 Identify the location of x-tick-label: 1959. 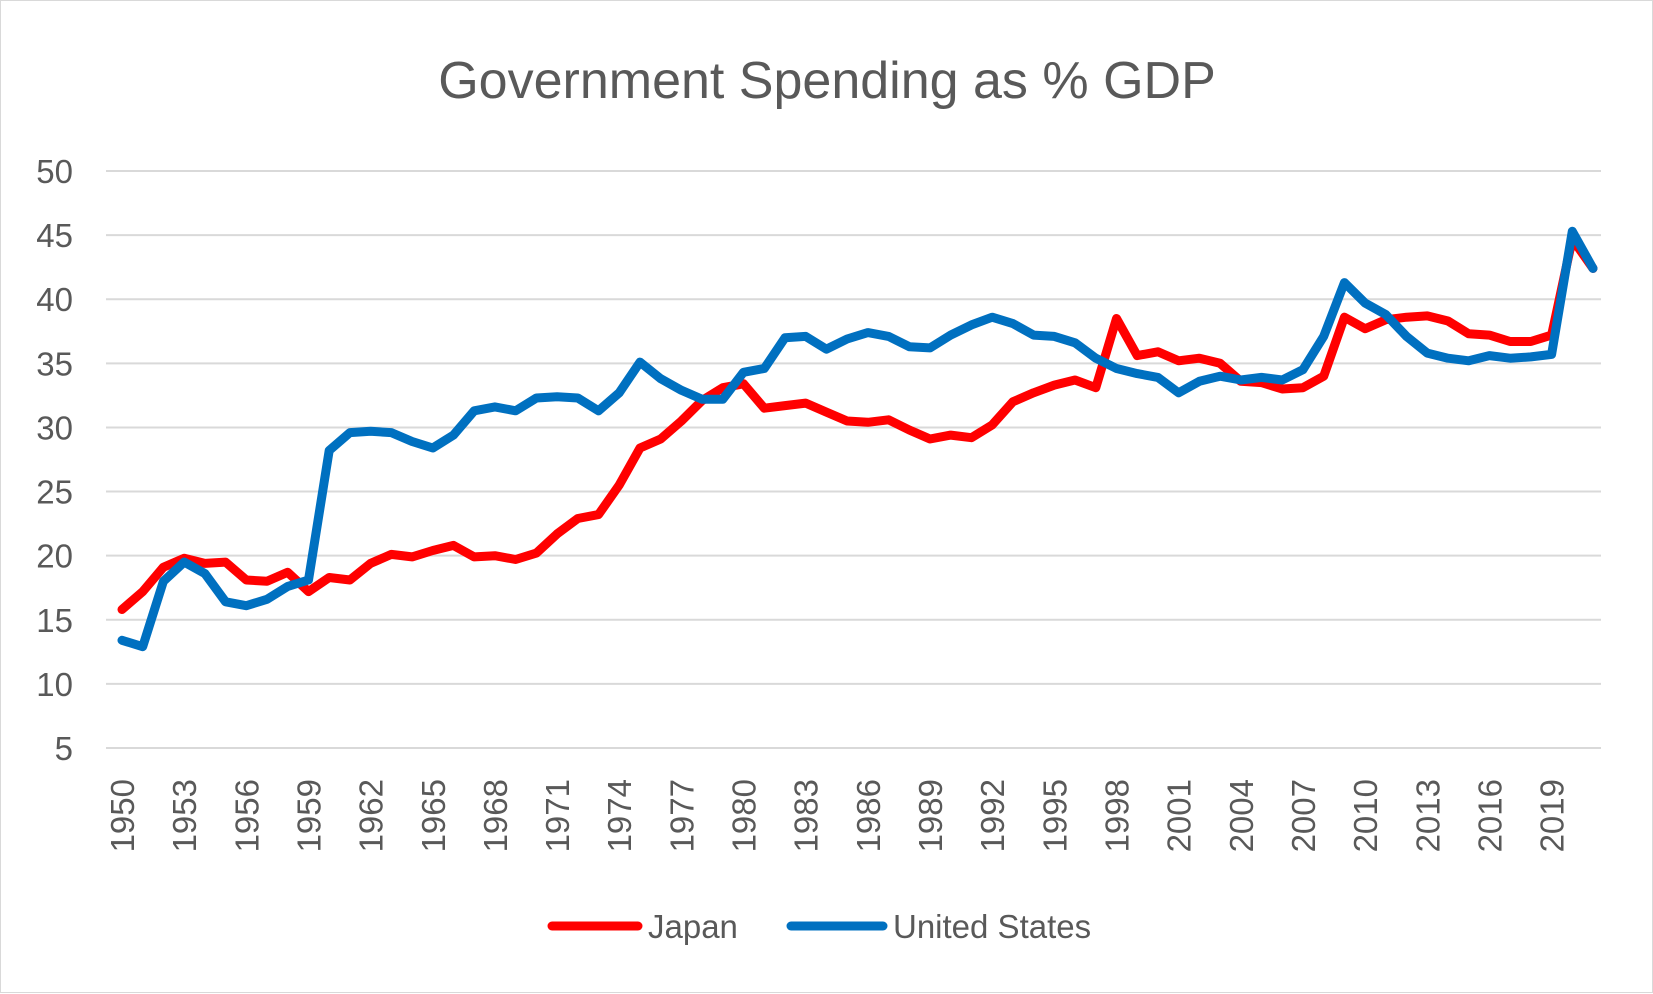
(308, 815).